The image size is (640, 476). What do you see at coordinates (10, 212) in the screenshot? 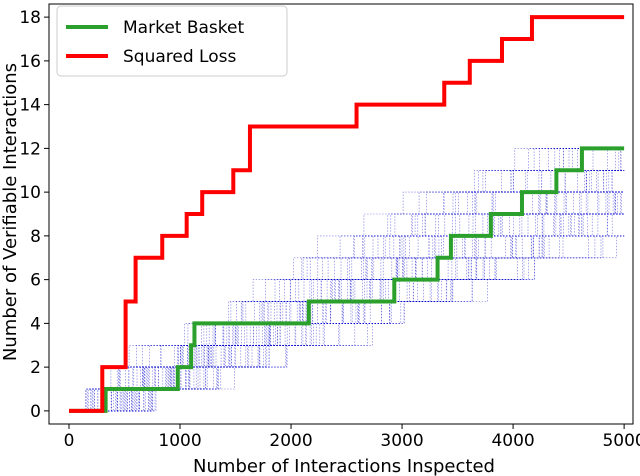
I see `y-axis-label: Number of Verifiable Interactions` at bounding box center [10, 212].